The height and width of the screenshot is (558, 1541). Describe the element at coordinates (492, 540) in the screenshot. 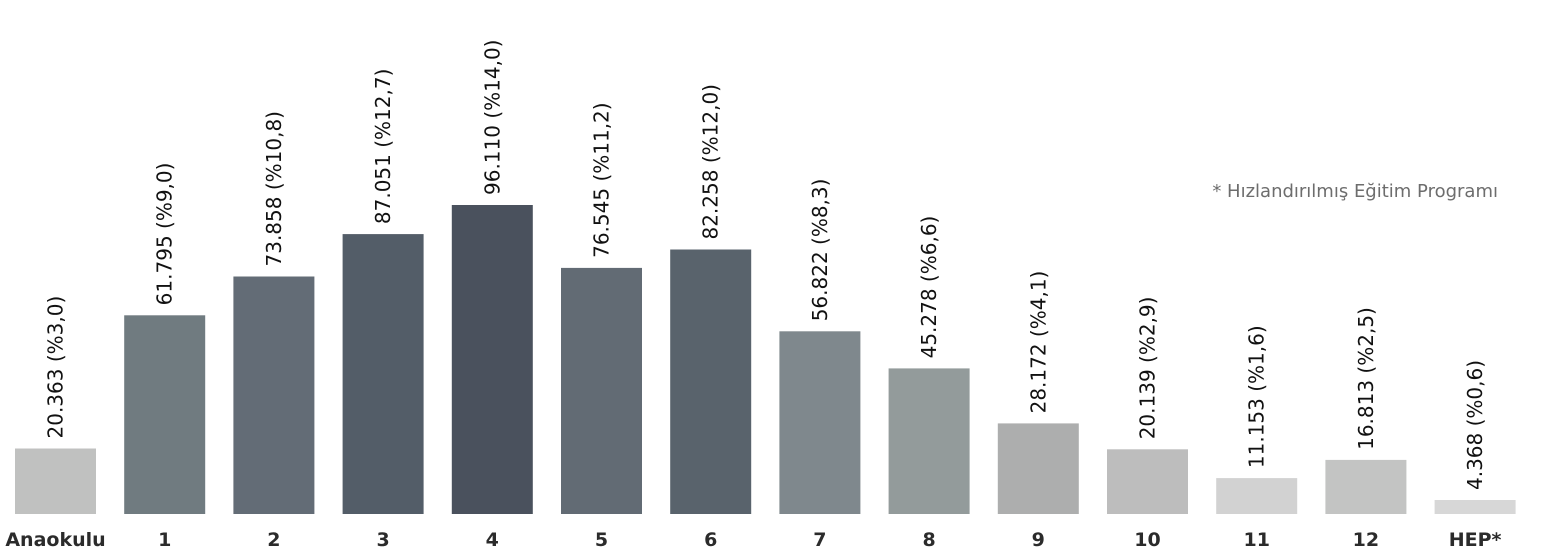

I see `category-label-4: 4` at that location.